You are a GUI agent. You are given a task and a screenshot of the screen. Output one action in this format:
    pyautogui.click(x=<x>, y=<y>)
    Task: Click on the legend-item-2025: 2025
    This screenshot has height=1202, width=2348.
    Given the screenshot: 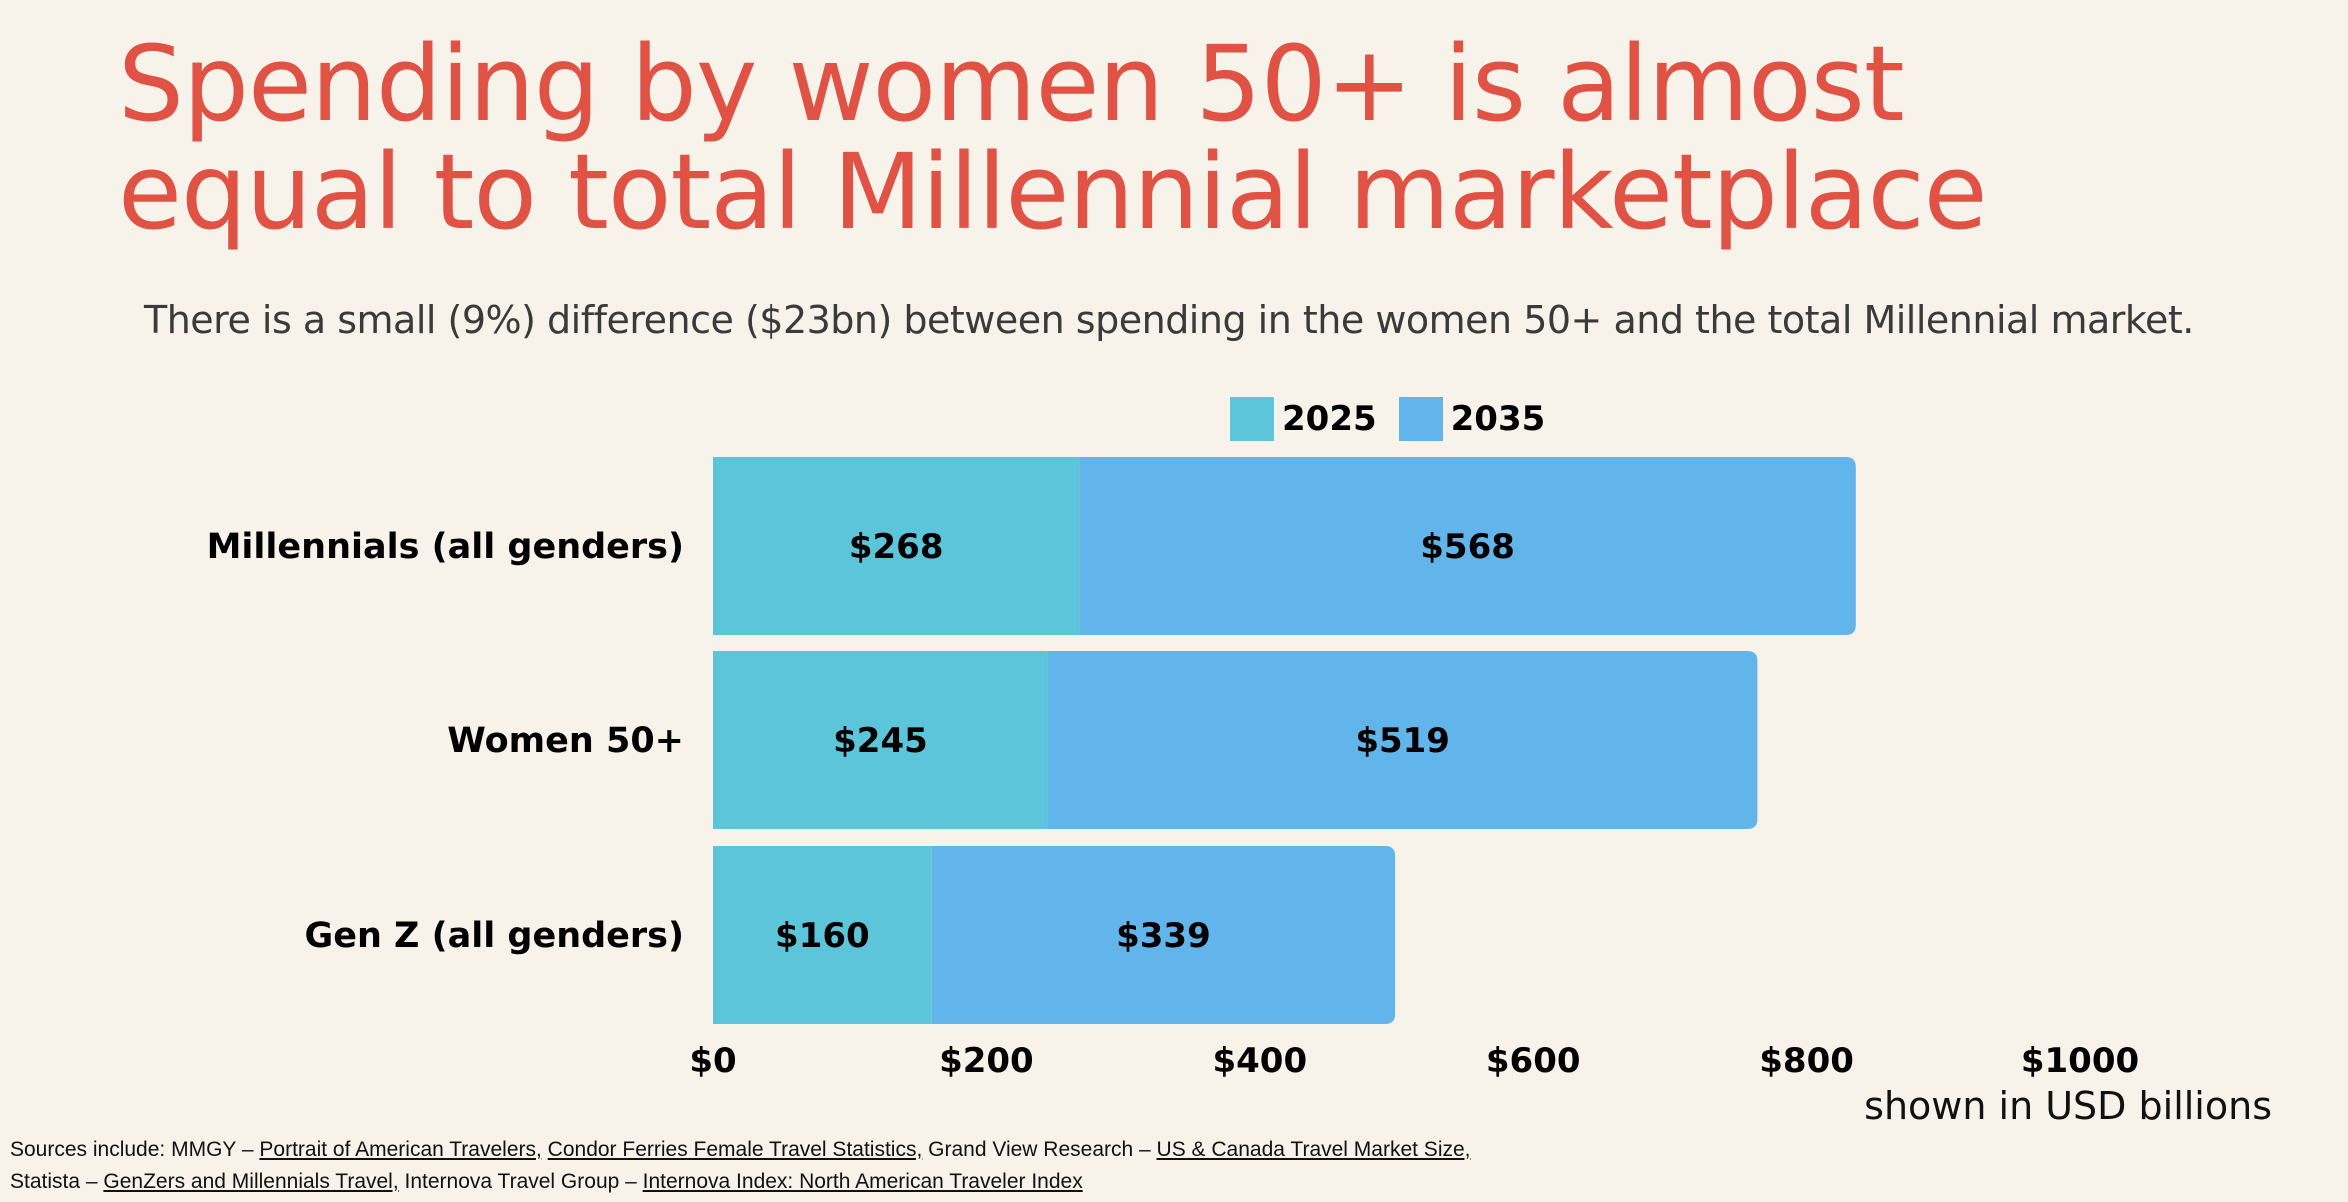 What is the action you would take?
    pyautogui.click(x=1303, y=419)
    